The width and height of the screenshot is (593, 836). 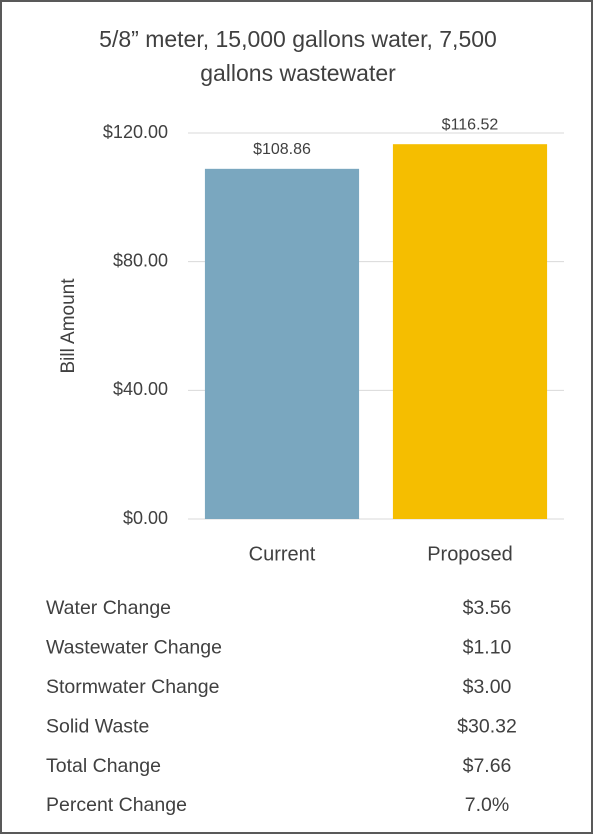 I want to click on row-value: 7.0%, so click(x=487, y=805).